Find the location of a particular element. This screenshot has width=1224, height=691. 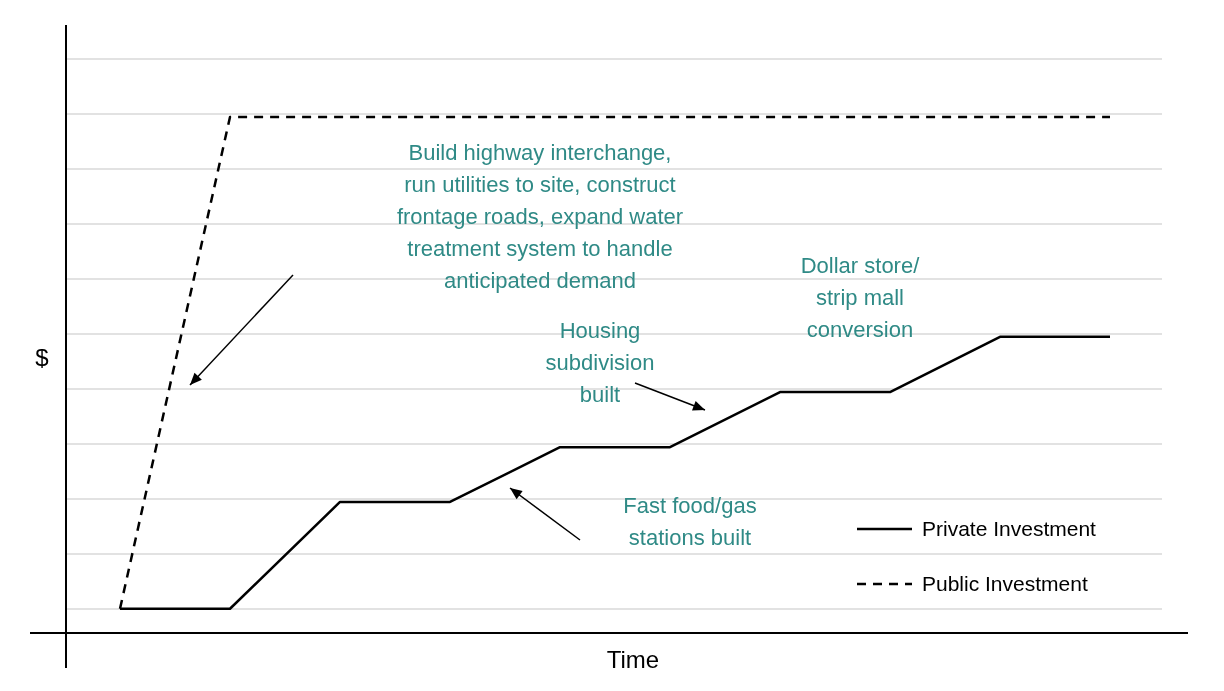

legend-label: Private Investment is located at coordinates (1009, 528).